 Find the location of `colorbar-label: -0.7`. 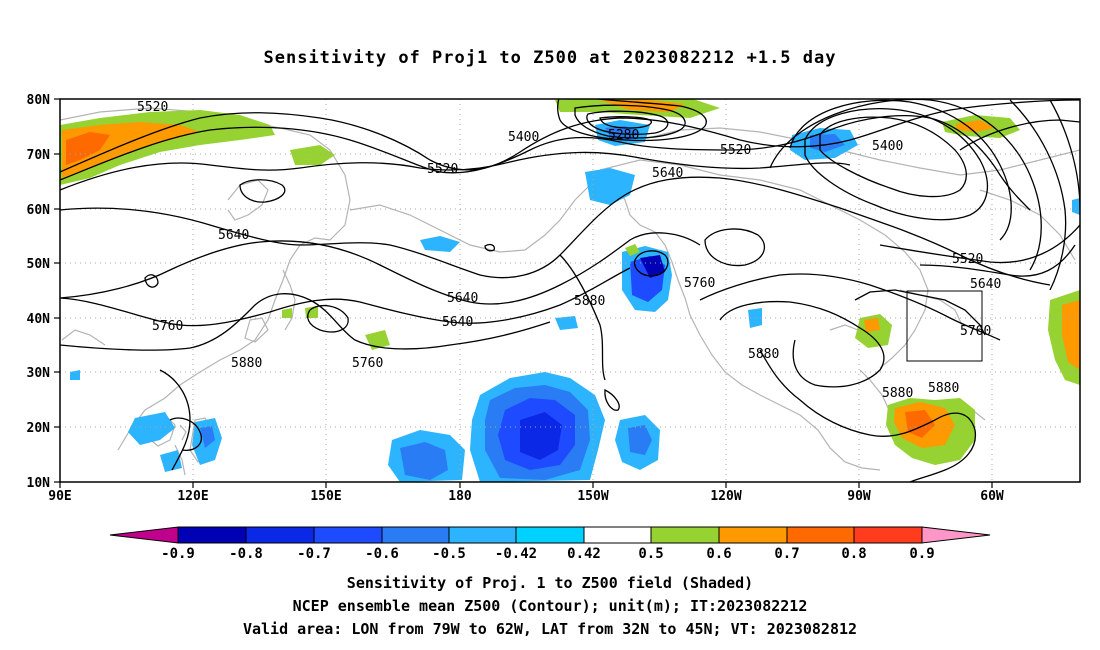

colorbar-label: -0.7 is located at coordinates (314, 554).